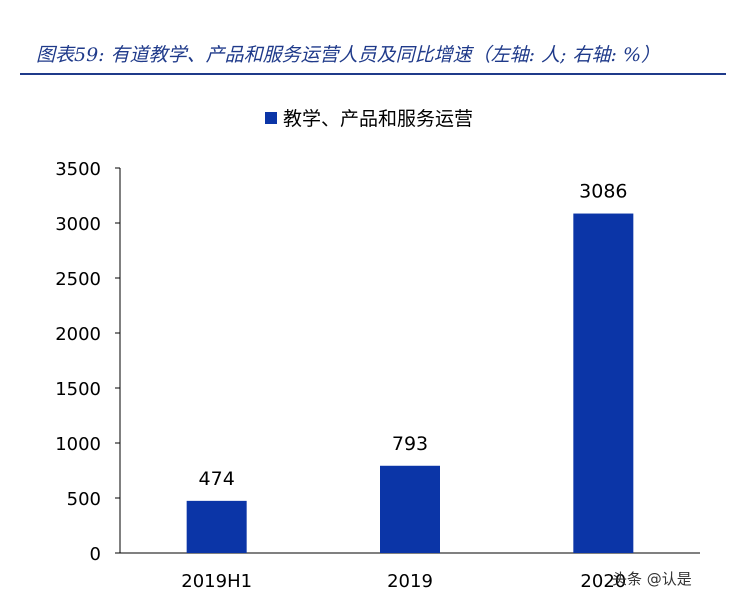  Describe the element at coordinates (348, 55) in the screenshot. I see `figure-title: 图表59: 有道教学、产品和服务运营人员及同比增速（左轴: 人; 右轴: %）` at that location.